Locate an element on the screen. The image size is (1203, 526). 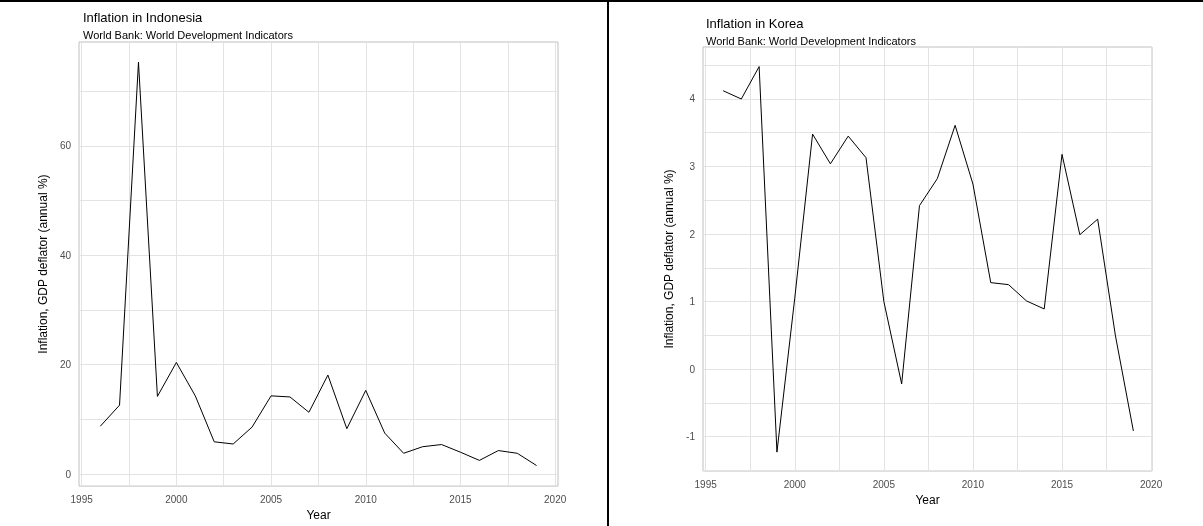
y-tick-label: 1 is located at coordinates (692, 302).